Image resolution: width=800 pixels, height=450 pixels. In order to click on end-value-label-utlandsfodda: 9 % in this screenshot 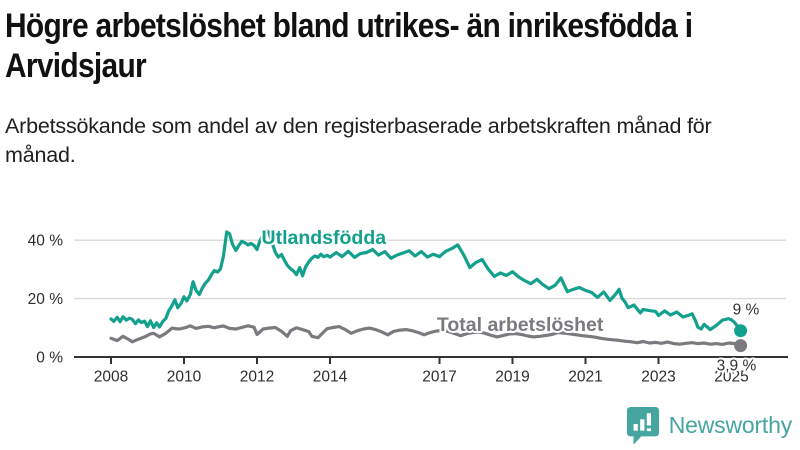, I will do `click(746, 310)`.